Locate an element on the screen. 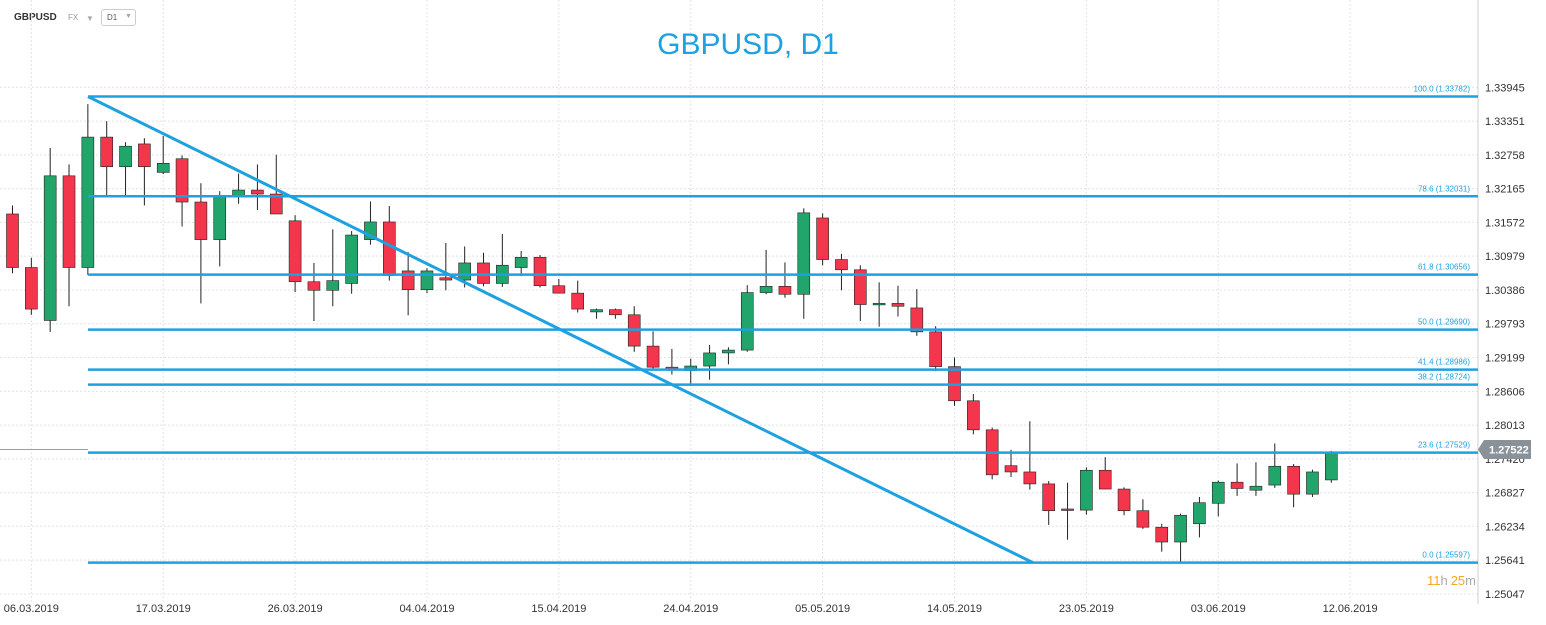  price-tick-label: 1.26827 is located at coordinates (1505, 494).